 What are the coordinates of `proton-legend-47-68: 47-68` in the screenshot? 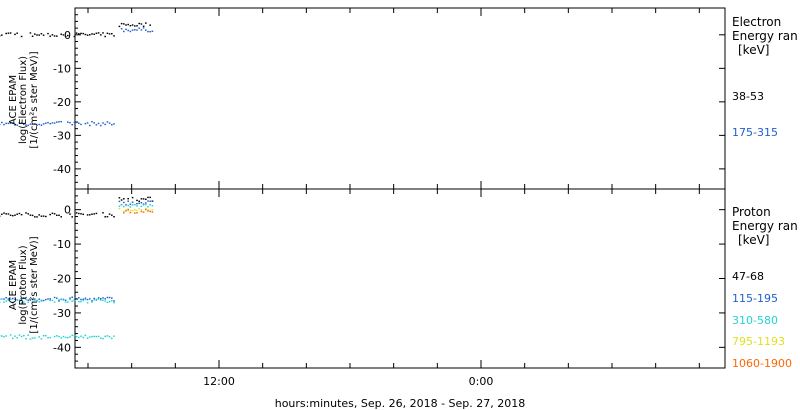 It's located at (748, 276).